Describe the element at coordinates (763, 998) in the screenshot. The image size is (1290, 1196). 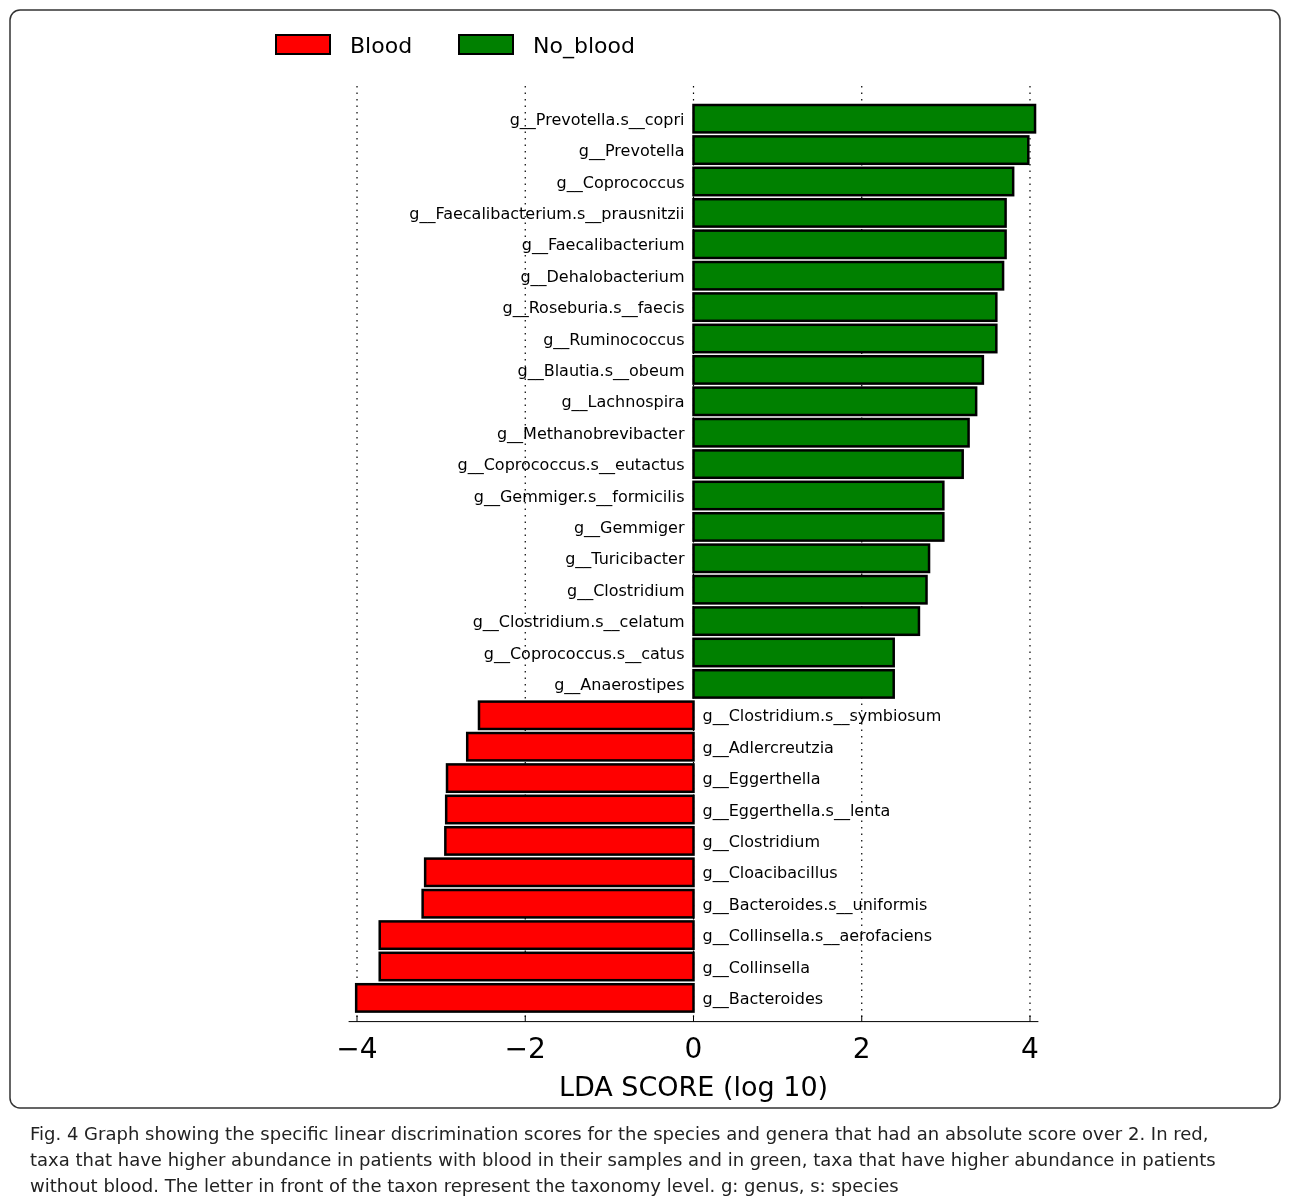
I see `y-tick-label: g__Bacteroides` at that location.